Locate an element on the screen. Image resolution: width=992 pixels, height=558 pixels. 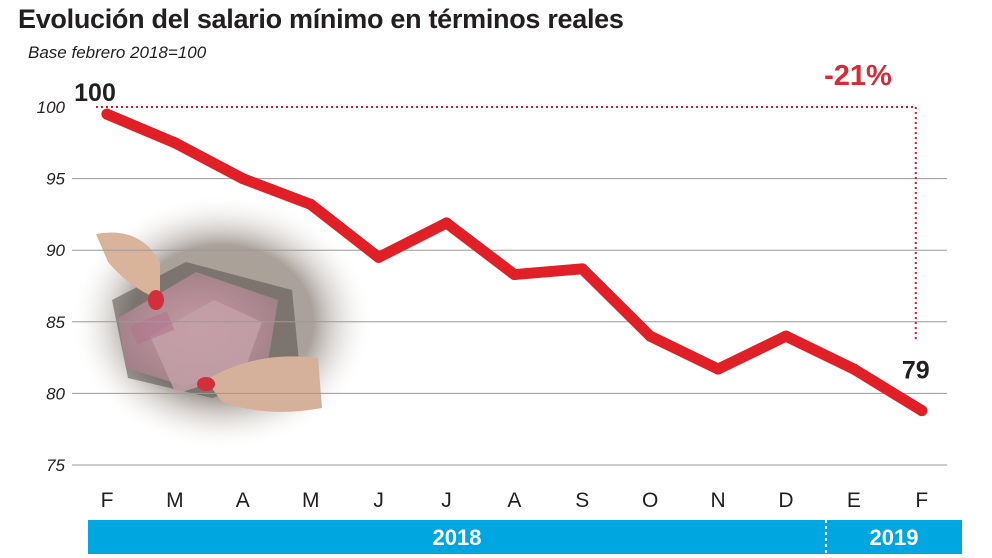
x-tick-label: N is located at coordinates (718, 500).